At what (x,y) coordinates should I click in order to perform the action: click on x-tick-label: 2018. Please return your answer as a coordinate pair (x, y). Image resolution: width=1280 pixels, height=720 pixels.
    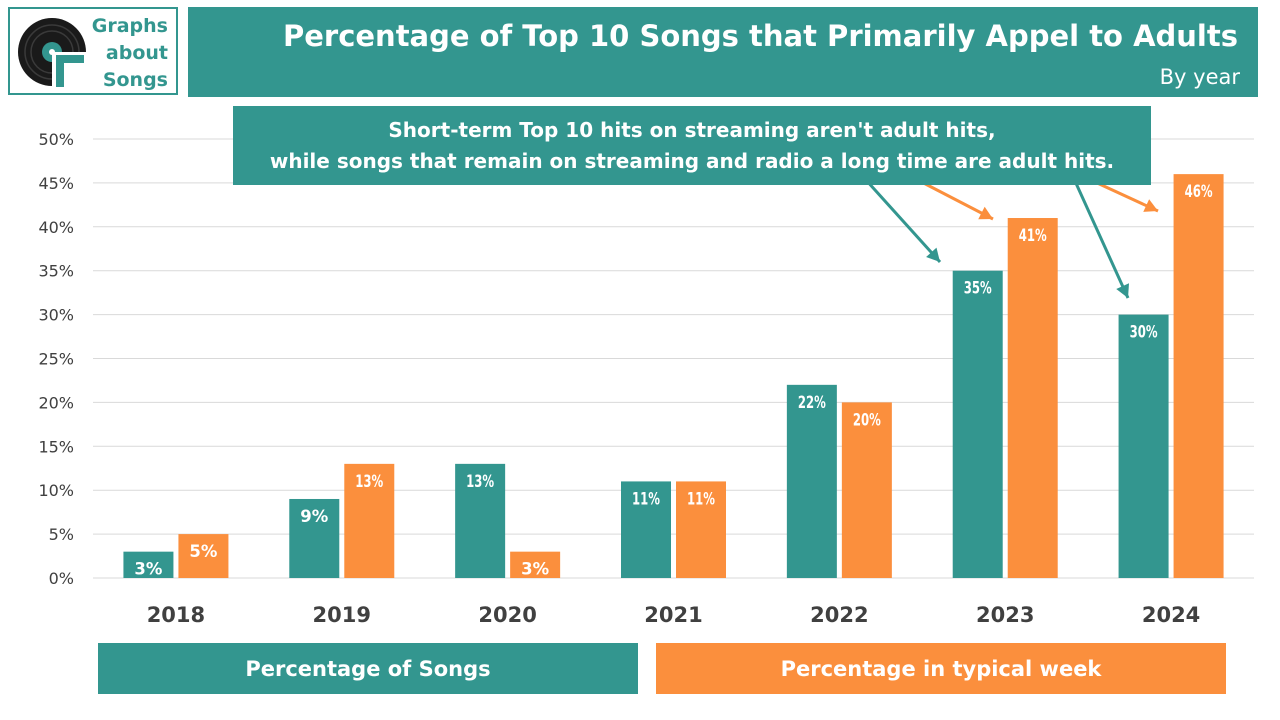
    Looking at the image, I should click on (176, 615).